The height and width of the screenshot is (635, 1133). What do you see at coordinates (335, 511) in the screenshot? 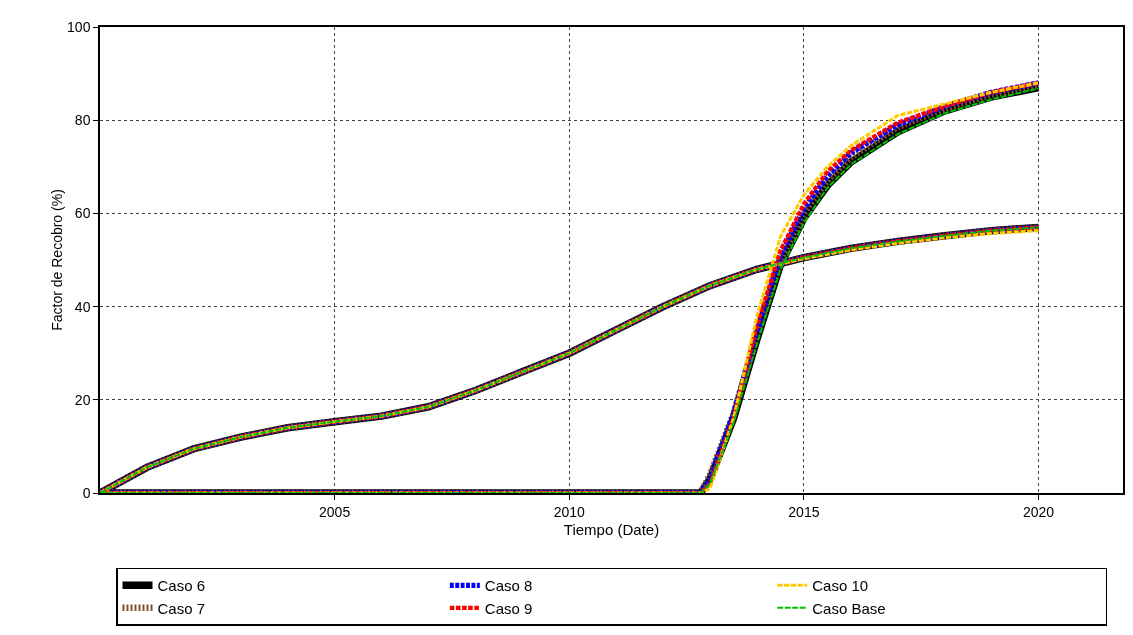
I see `x-tick-label: 2005` at bounding box center [335, 511].